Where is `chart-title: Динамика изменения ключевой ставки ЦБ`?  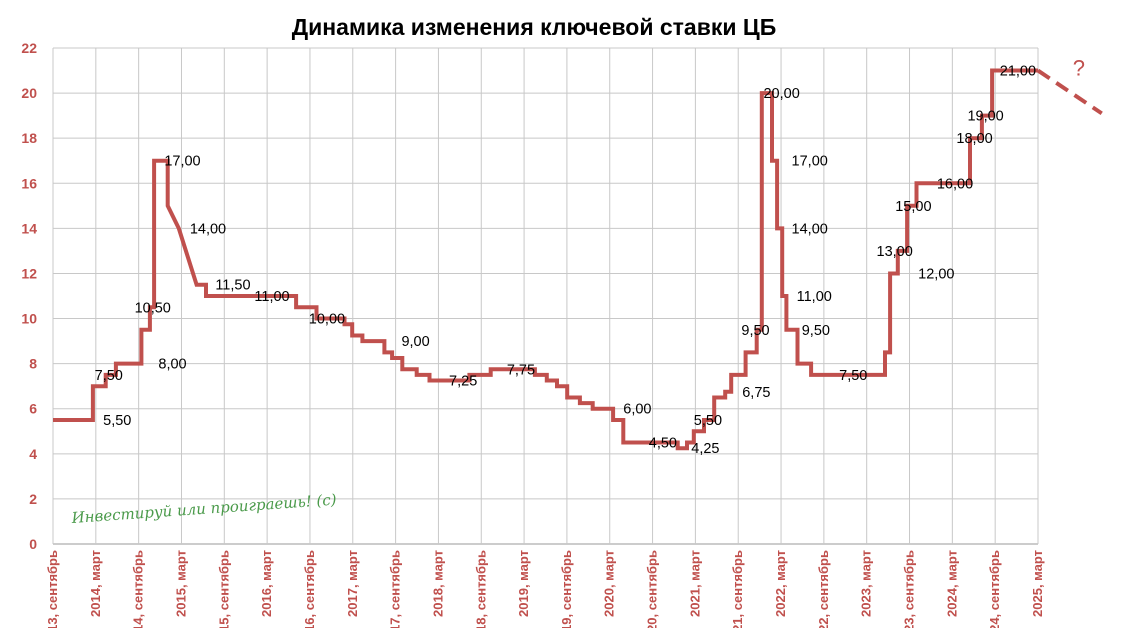
chart-title: Динамика изменения ключевой ставки ЦБ is located at coordinates (534, 27).